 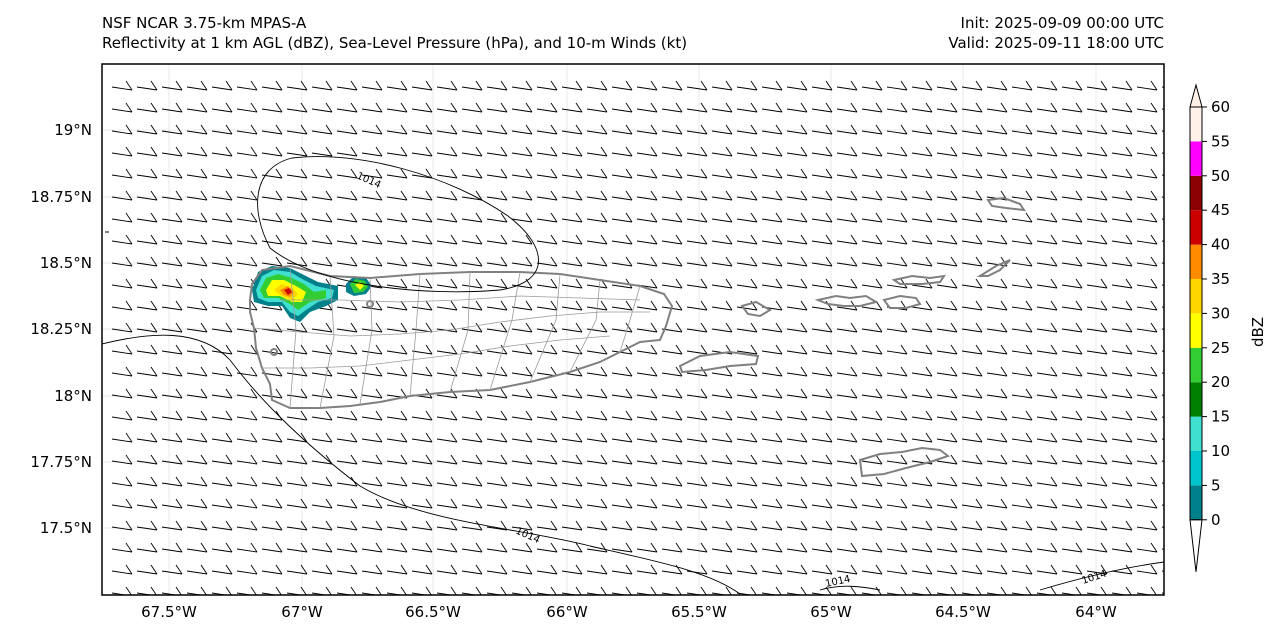 What do you see at coordinates (61, 462) in the screenshot?
I see `lat-tick-label: 17.75°N` at bounding box center [61, 462].